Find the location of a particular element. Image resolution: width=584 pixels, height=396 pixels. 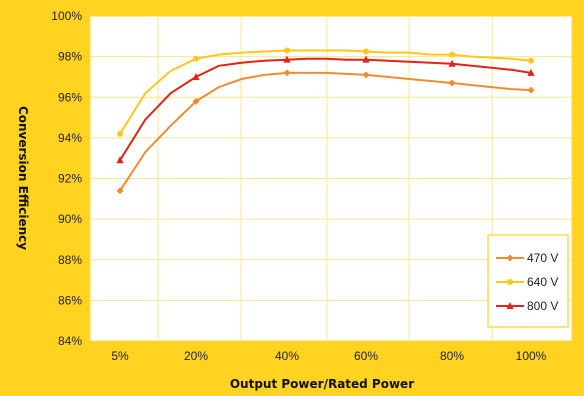

x-axis-title: Output Power/Rated Power is located at coordinates (322, 384).